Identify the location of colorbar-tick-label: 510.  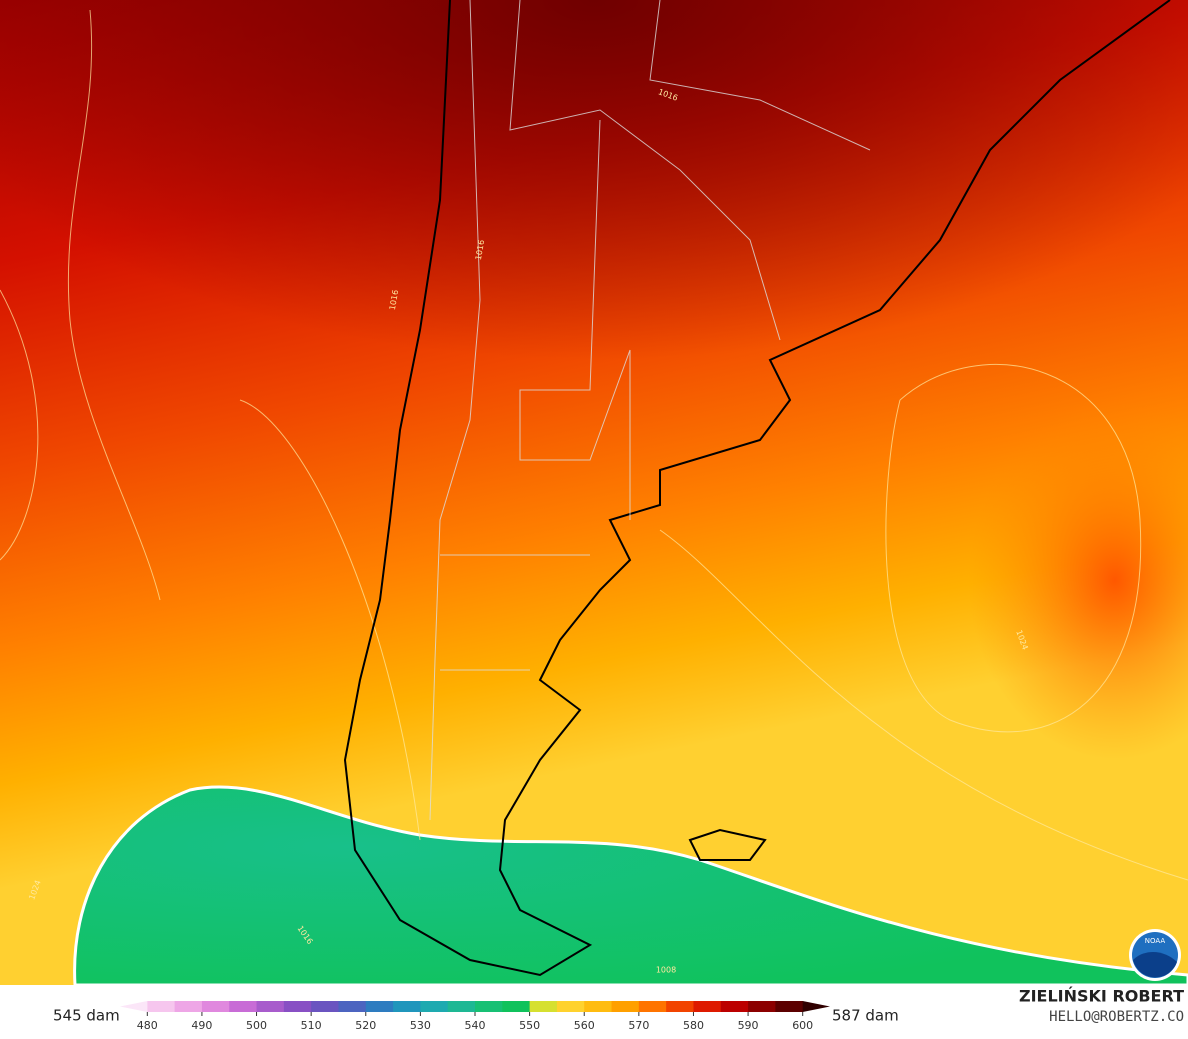
(311, 1025).